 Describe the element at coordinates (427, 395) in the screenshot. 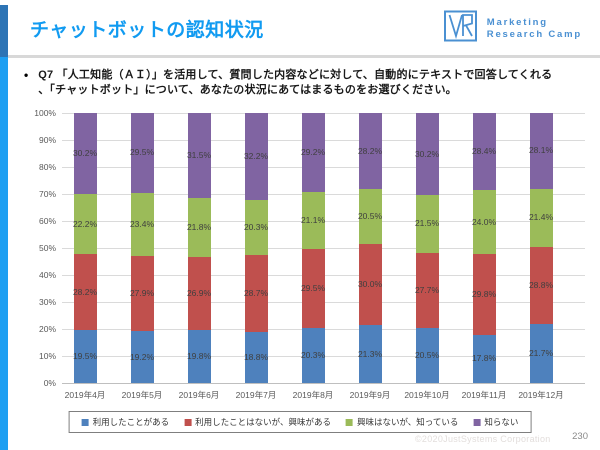

I see `x-axis-label: 2019年10月` at that location.